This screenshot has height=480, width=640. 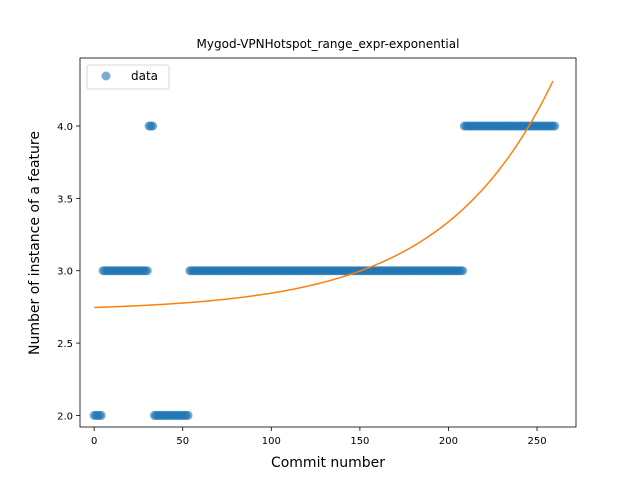 I want to click on y-tick-label: 3.5, so click(x=65, y=199).